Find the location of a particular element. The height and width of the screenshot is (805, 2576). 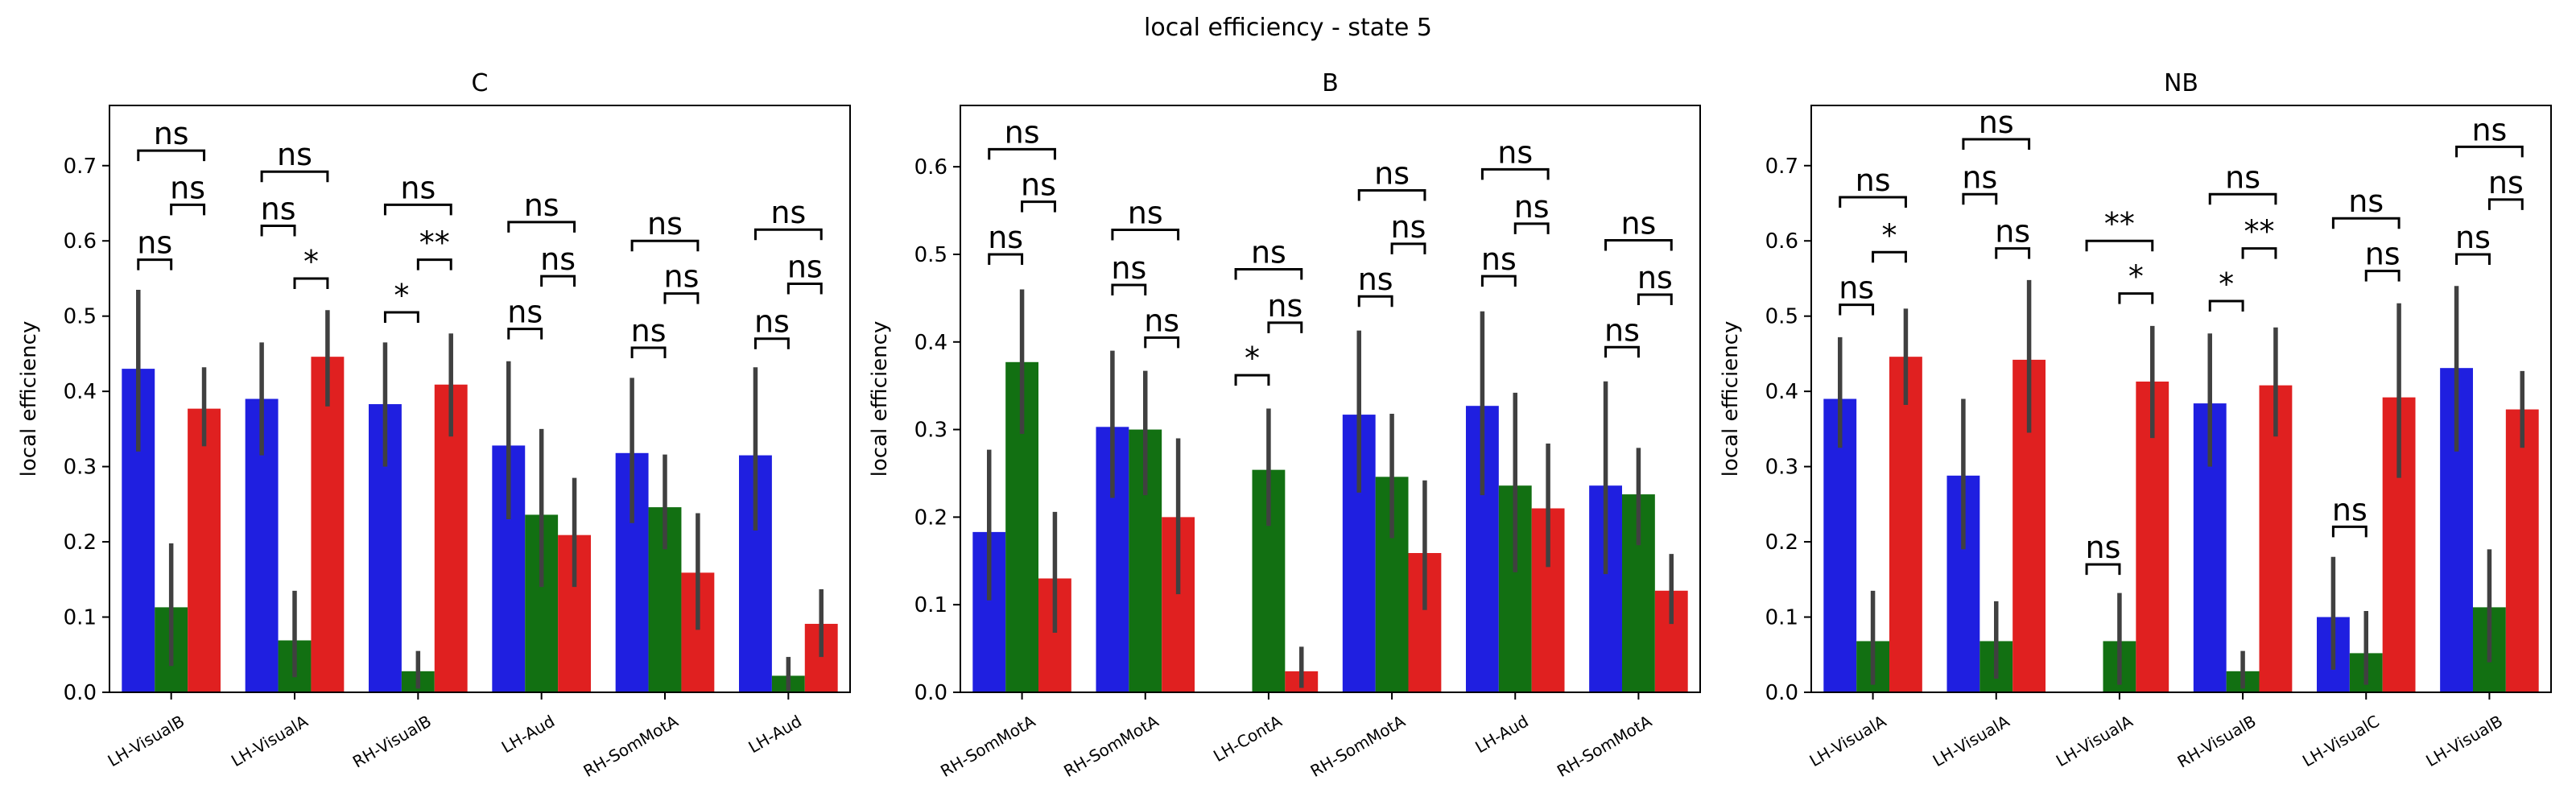

panel-title: B is located at coordinates (1330, 83).